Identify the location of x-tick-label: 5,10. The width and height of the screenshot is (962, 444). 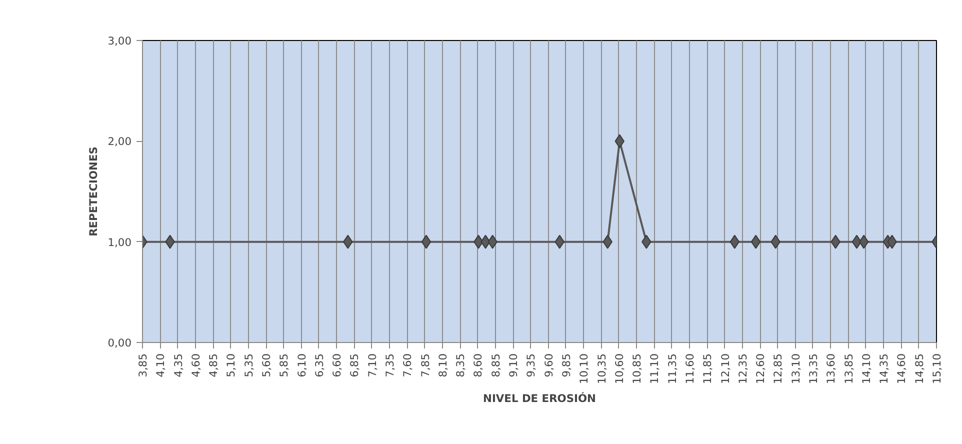
(231, 365).